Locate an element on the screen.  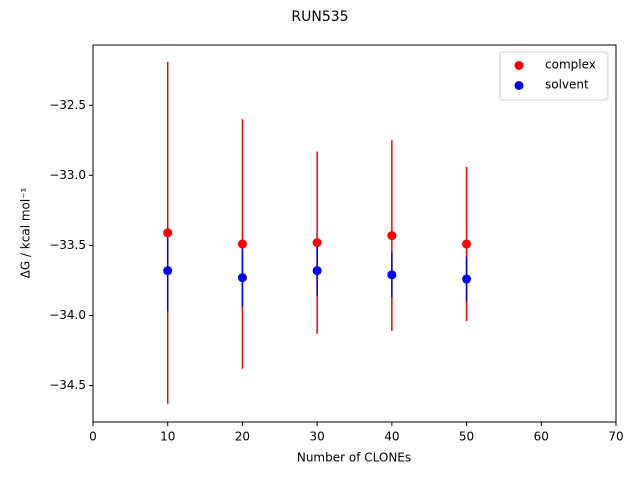
y-tick-label: −34.5 is located at coordinates (67, 385).